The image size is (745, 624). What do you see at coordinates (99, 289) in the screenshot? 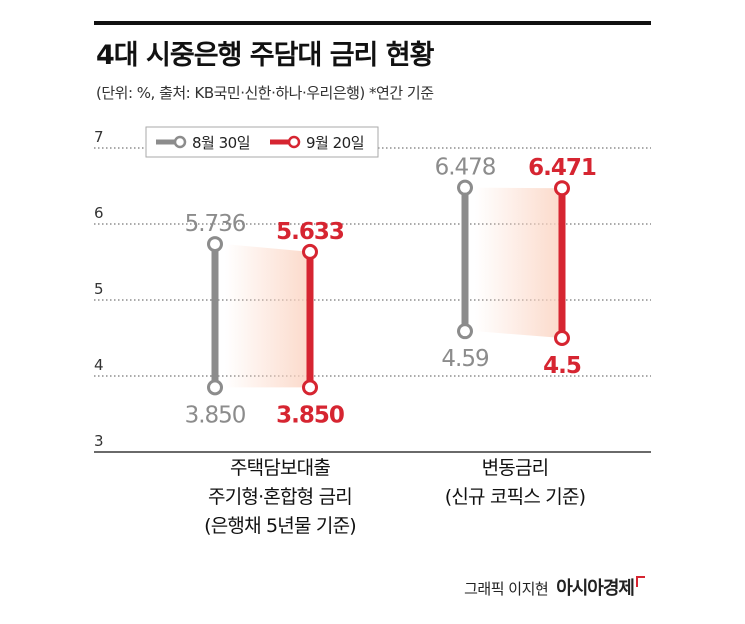
I see `y-tick-label: 5` at bounding box center [99, 289].